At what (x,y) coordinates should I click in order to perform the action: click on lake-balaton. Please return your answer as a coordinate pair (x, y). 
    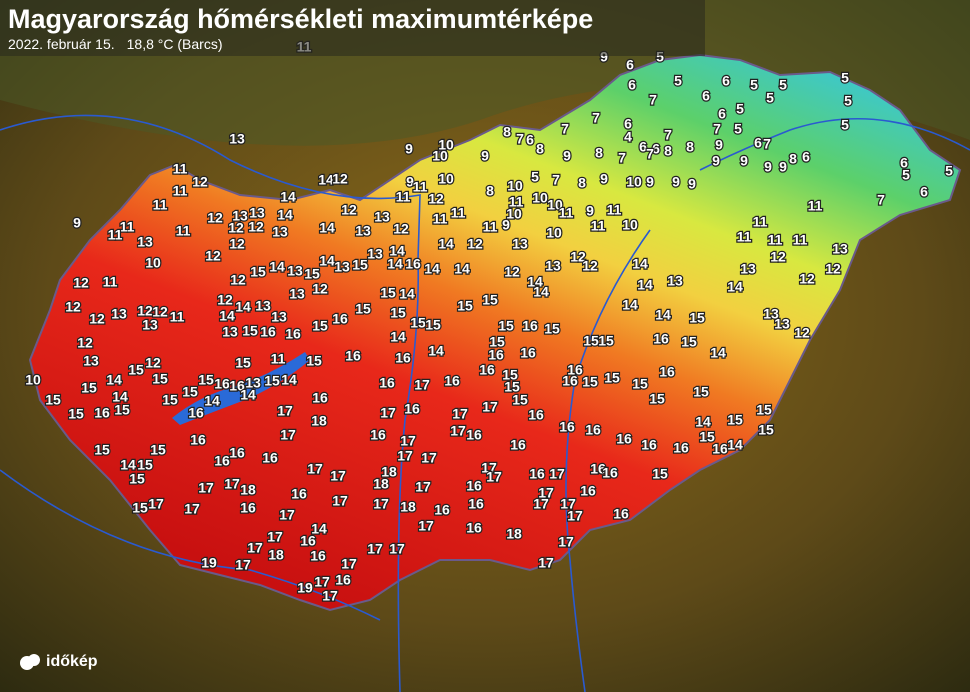
    Looking at the image, I should click on (241, 388).